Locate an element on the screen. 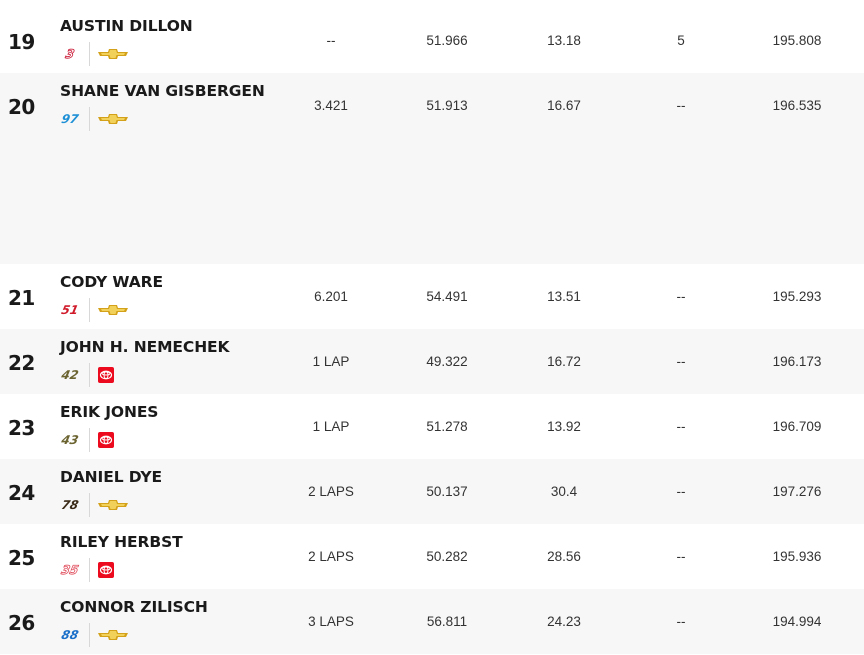 This screenshot has width=864, height=655. position-number: 23 is located at coordinates (21, 428).